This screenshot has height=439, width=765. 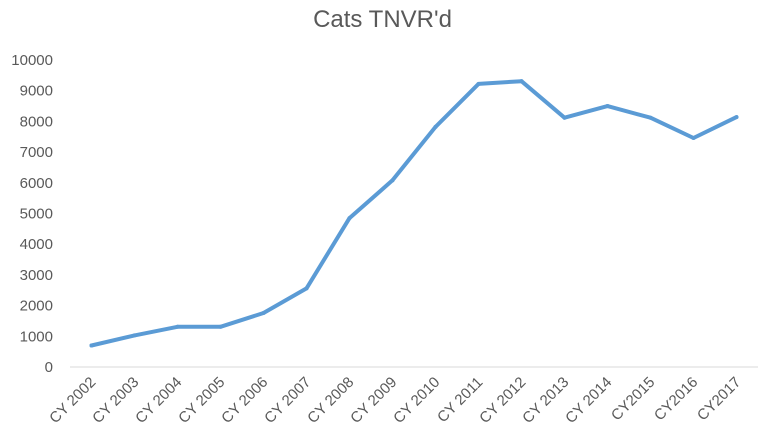 I want to click on x-tick-label: CY 2002, so click(x=72, y=400).